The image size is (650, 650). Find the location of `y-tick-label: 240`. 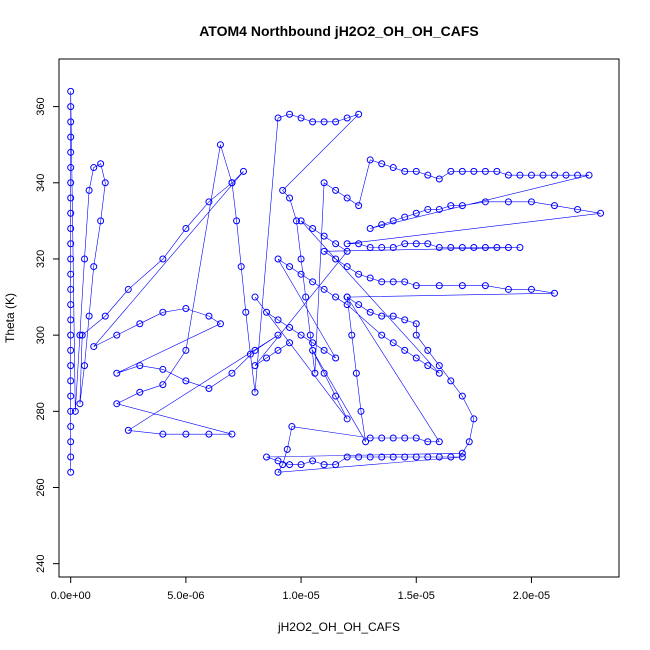

y-tick-label: 240 is located at coordinates (41, 563).